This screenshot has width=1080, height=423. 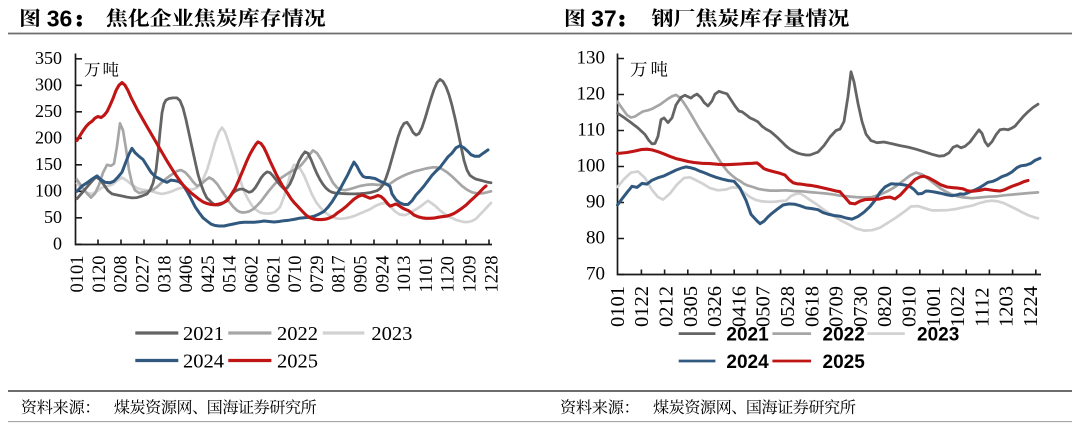 What do you see at coordinates (591, 129) in the screenshot?
I see `svg-text: 110` at bounding box center [591, 129].